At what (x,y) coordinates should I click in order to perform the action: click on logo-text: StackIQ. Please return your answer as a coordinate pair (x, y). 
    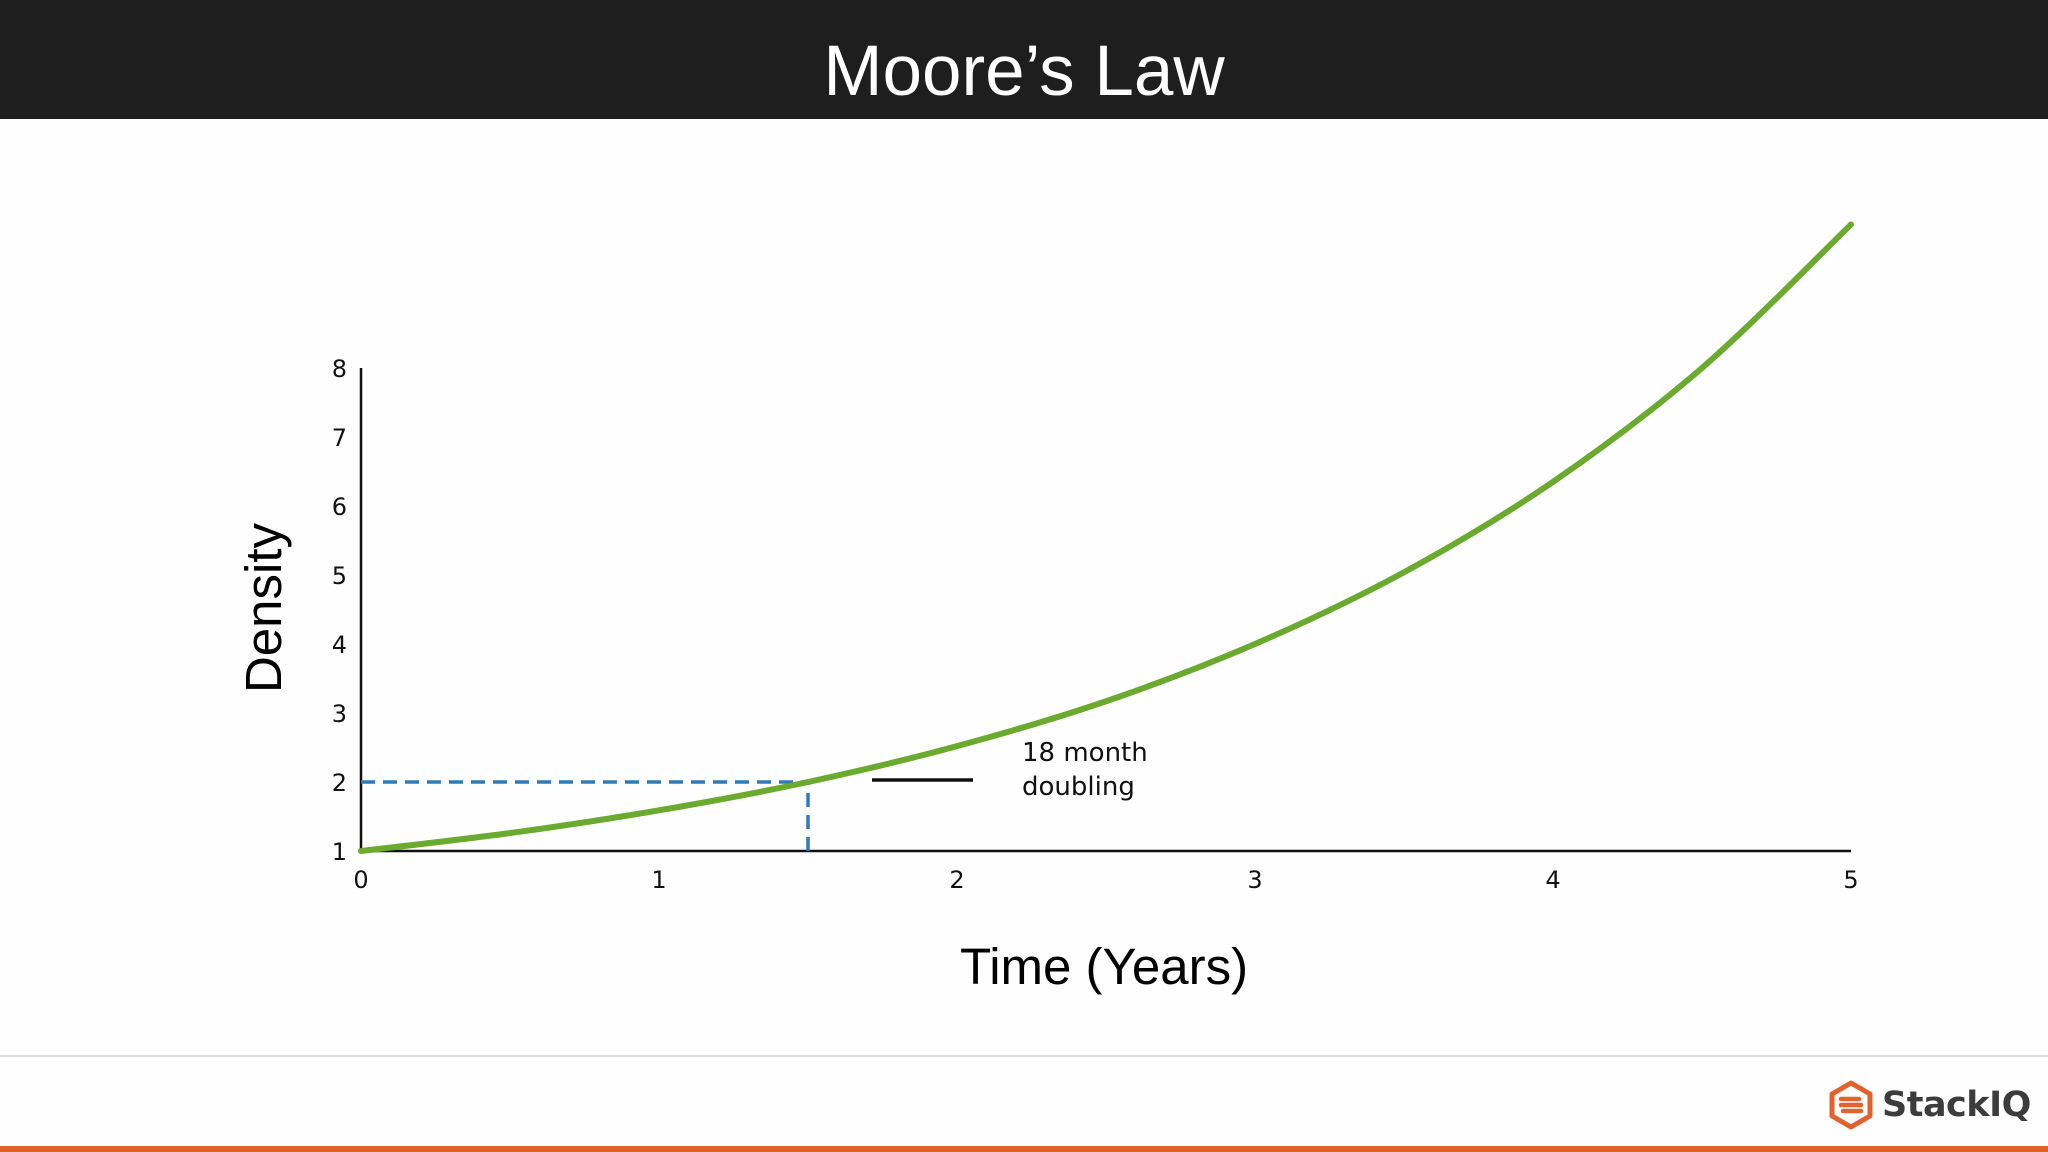
    Looking at the image, I should click on (1956, 1105).